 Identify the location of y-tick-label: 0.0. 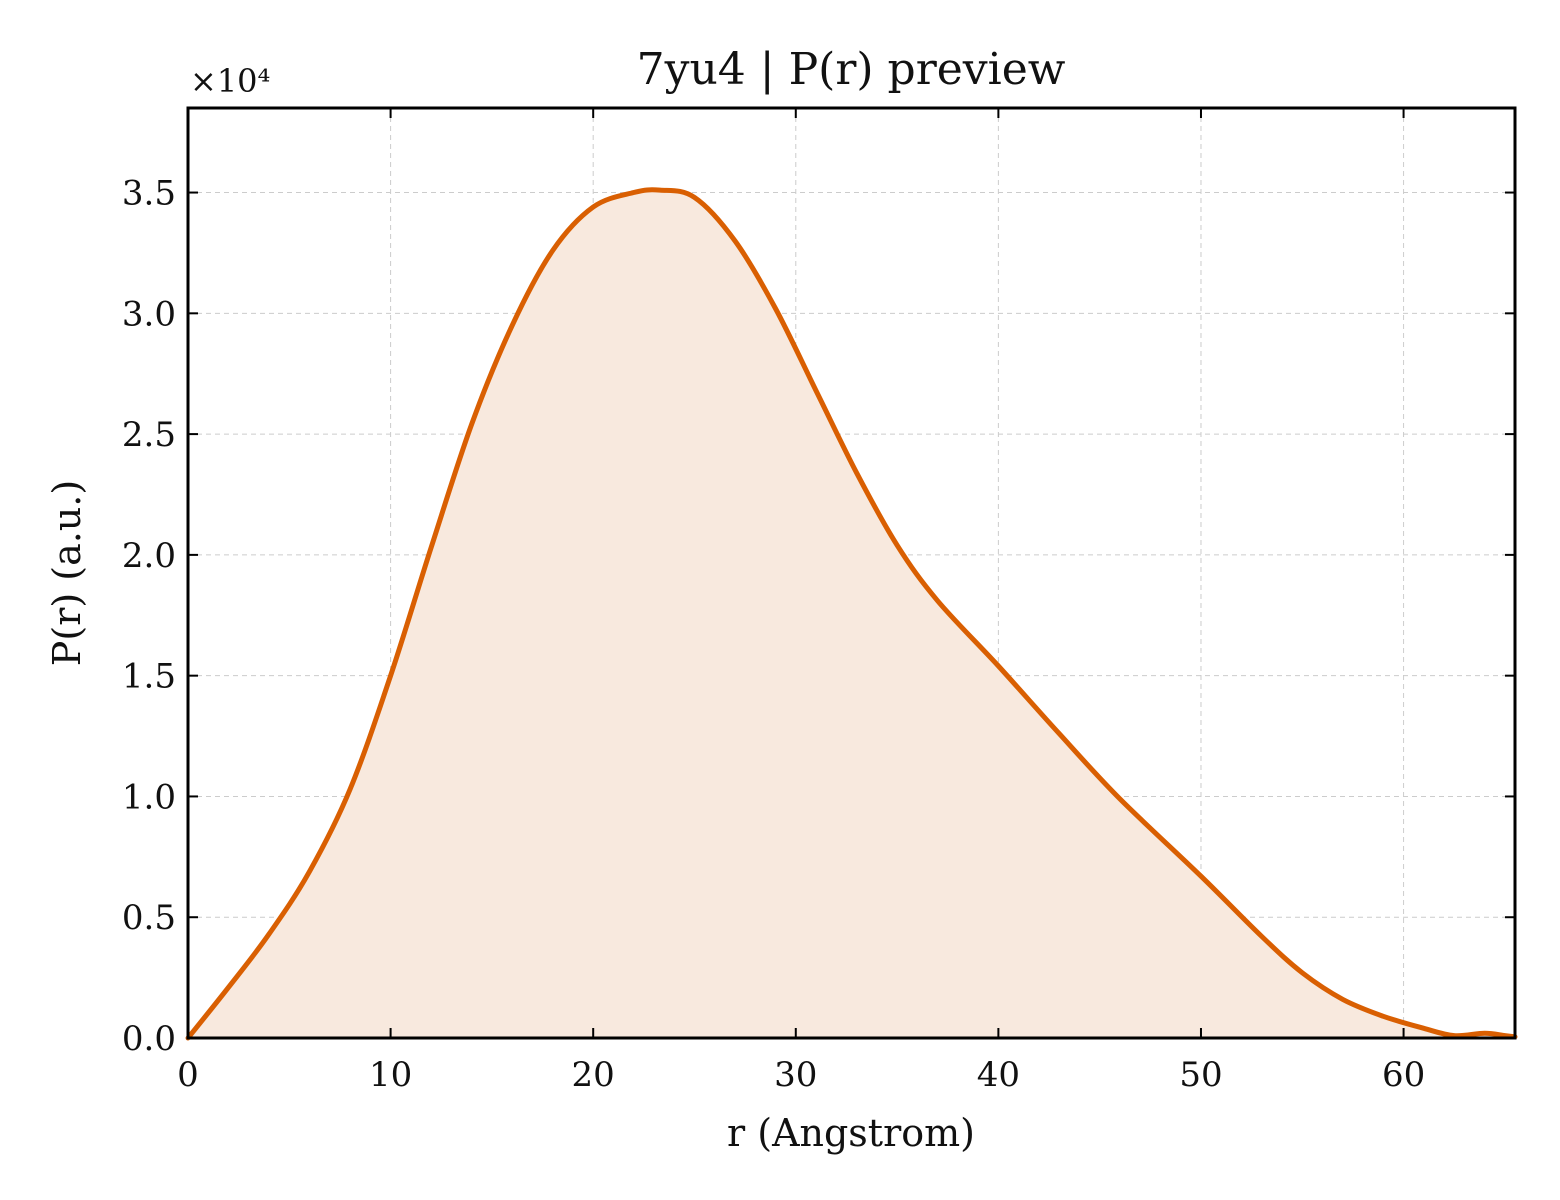
(149, 1039).